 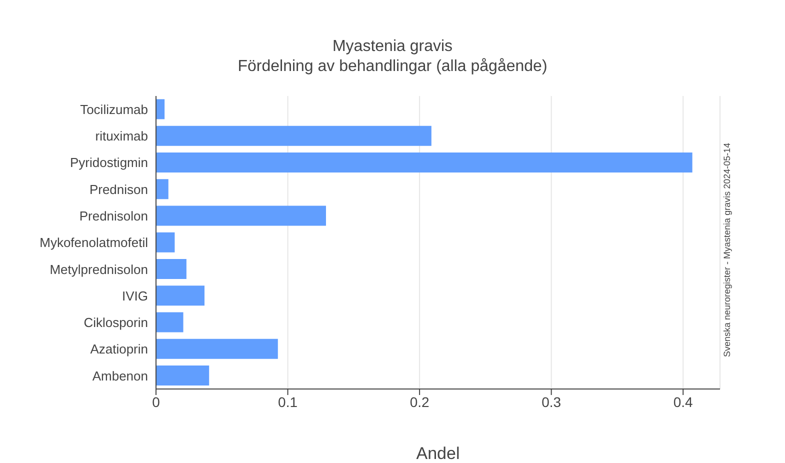 What do you see at coordinates (727, 251) in the screenshot?
I see `text: Svenska neuroregister - Myastenia gravis 2024-05-14` at bounding box center [727, 251].